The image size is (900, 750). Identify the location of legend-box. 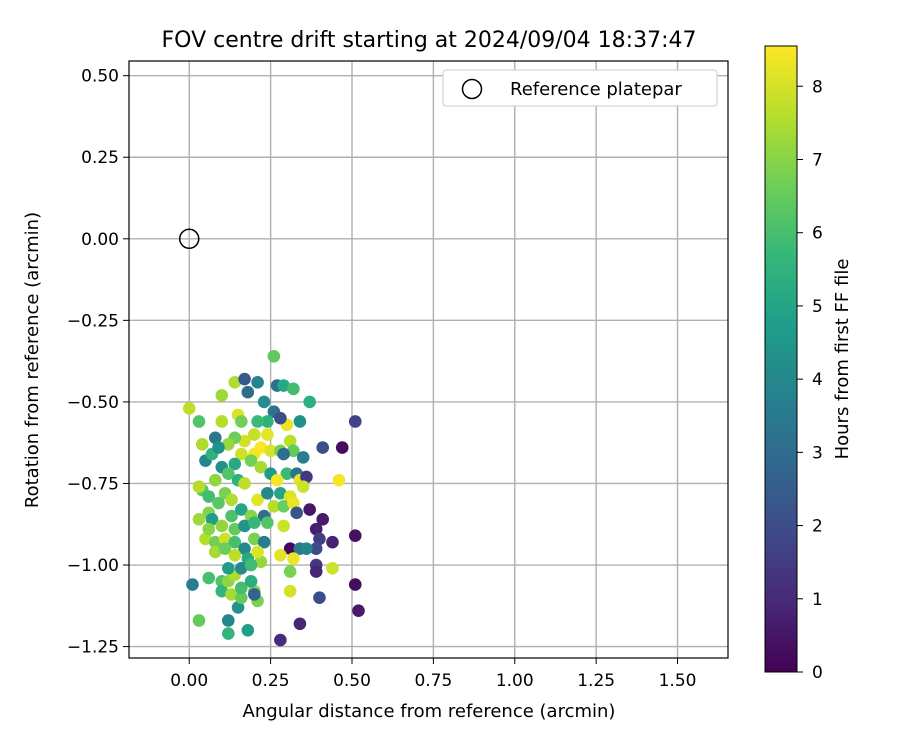
(580, 88).